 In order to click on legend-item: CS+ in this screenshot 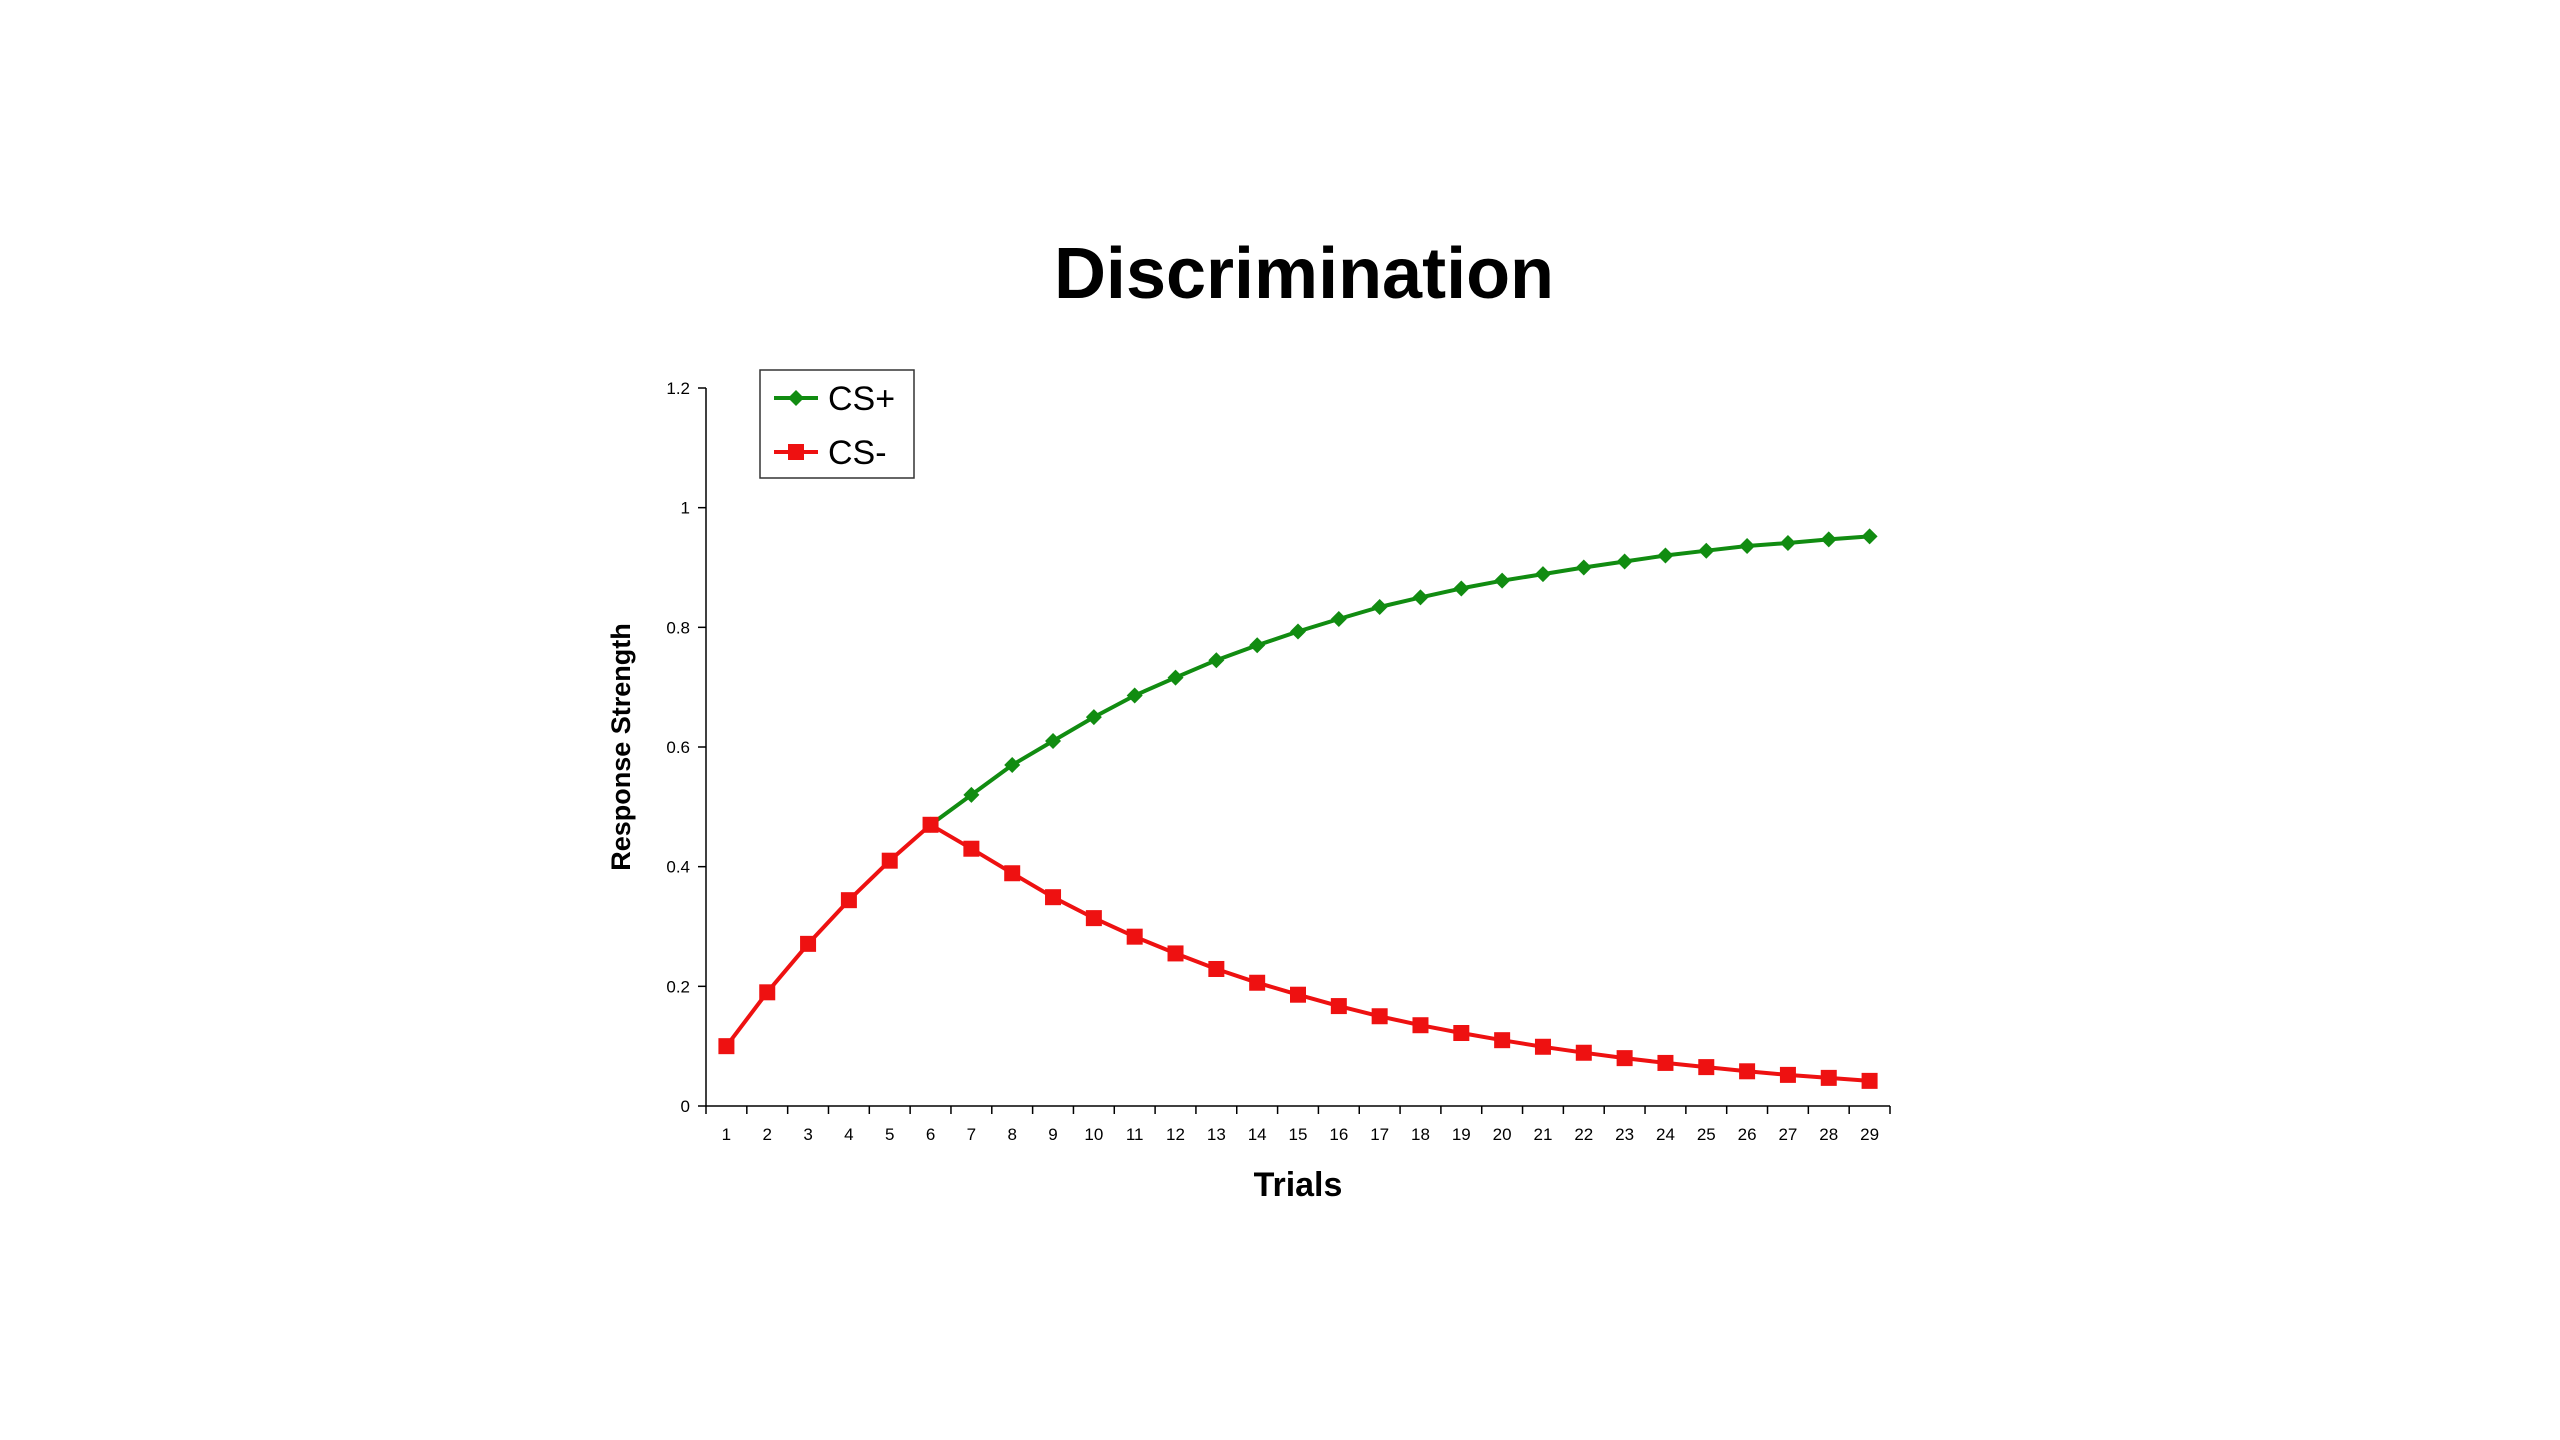, I will do `click(834, 399)`.